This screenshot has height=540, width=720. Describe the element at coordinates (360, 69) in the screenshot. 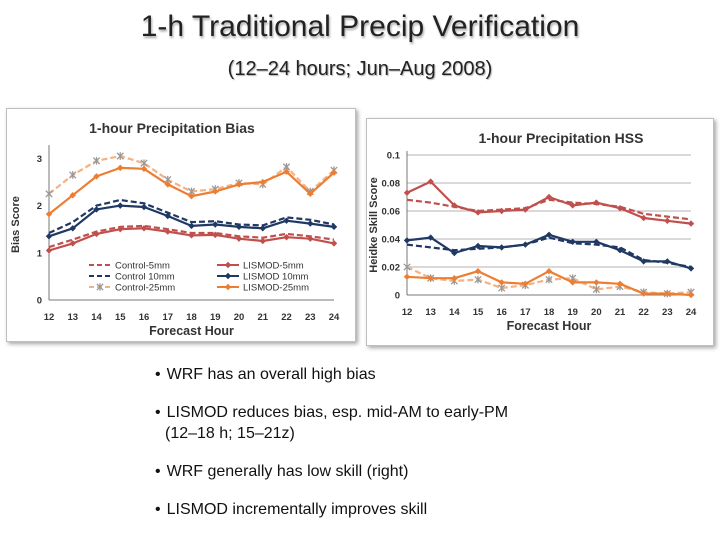

I see `slide-subtitle: (12–24 hours; Jun–Aug 2008)` at that location.